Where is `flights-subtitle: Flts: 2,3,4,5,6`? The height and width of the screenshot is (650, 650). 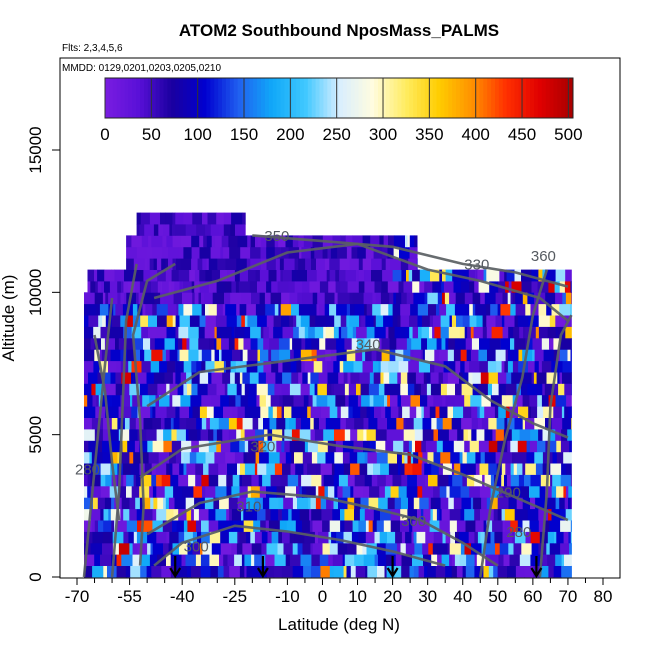 flights-subtitle: Flts: 2,3,4,5,6 is located at coordinates (92, 48).